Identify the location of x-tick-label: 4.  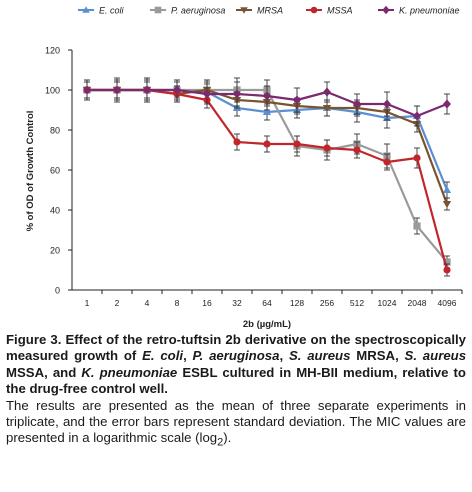
(147, 303).